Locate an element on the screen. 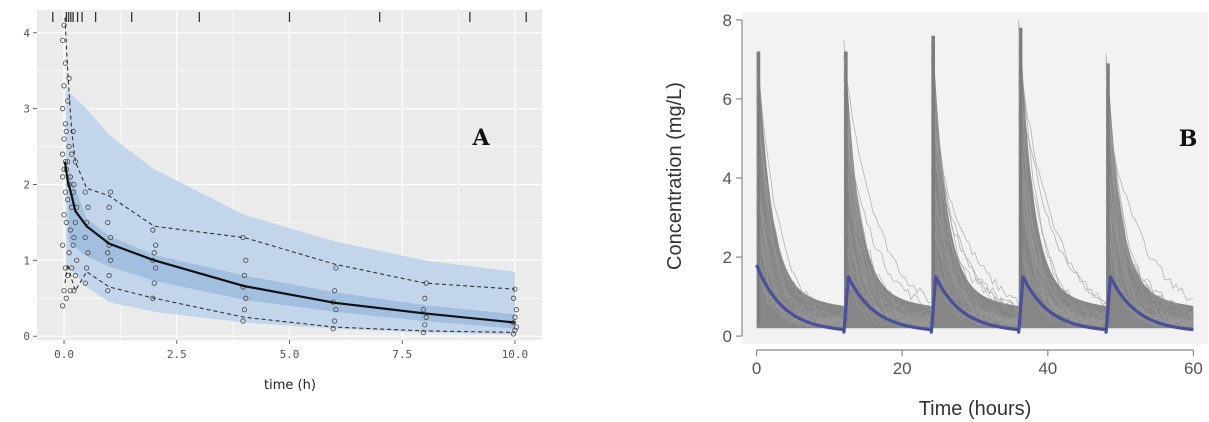  panel-b-label: B is located at coordinates (1188, 139).